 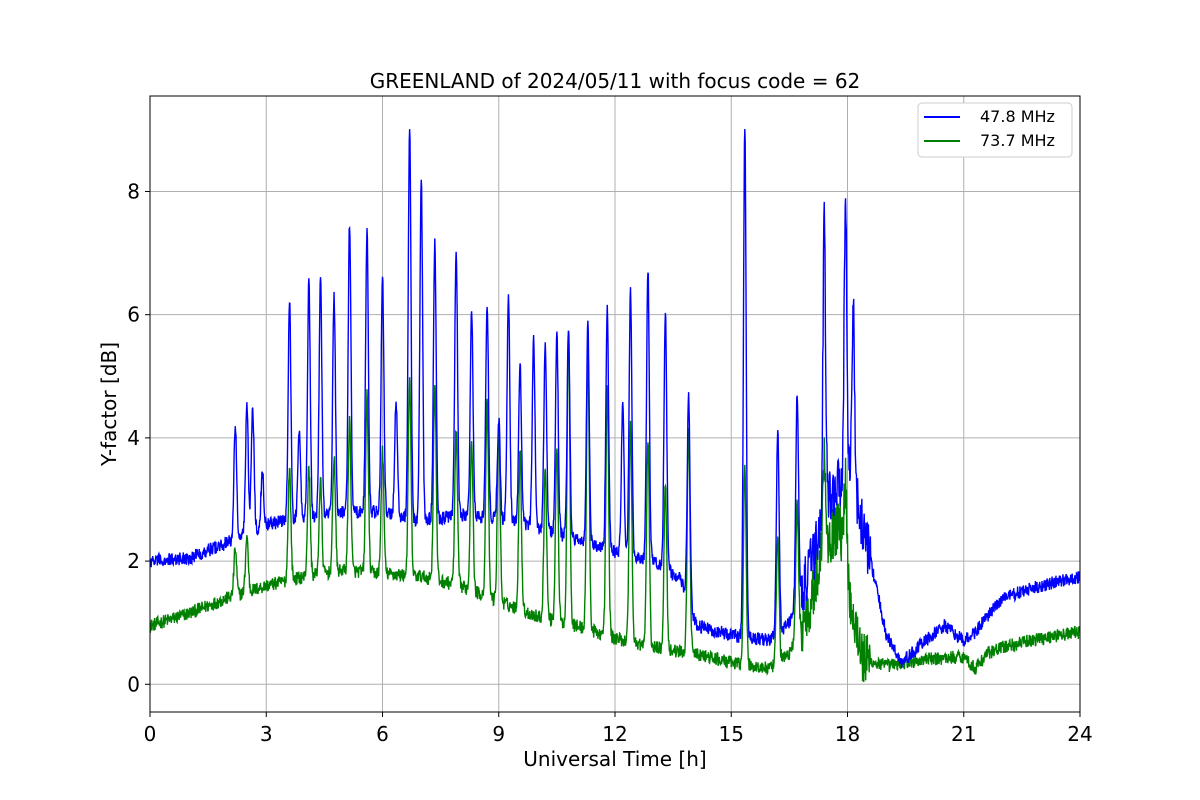 What do you see at coordinates (150, 734) in the screenshot?
I see `x-tick-label: 0` at bounding box center [150, 734].